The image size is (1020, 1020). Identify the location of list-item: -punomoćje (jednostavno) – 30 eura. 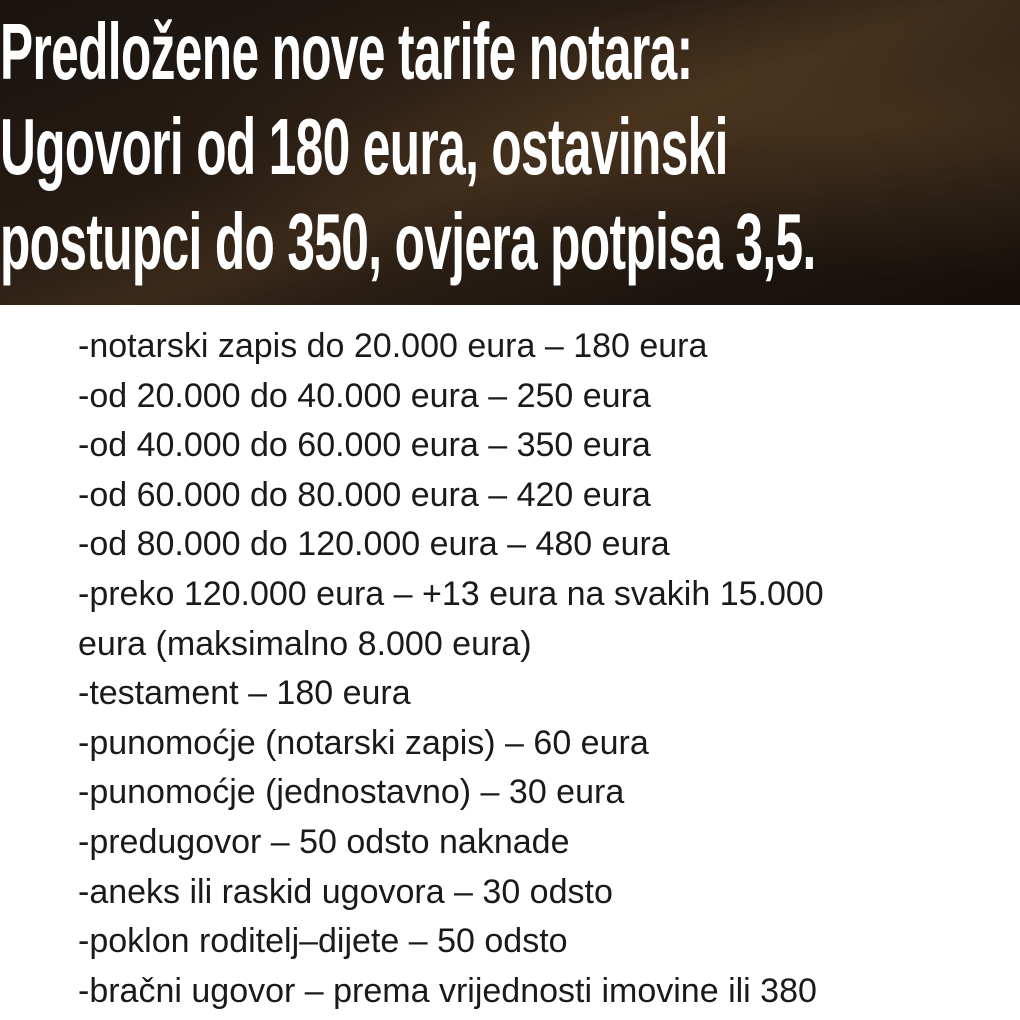
(351, 792).